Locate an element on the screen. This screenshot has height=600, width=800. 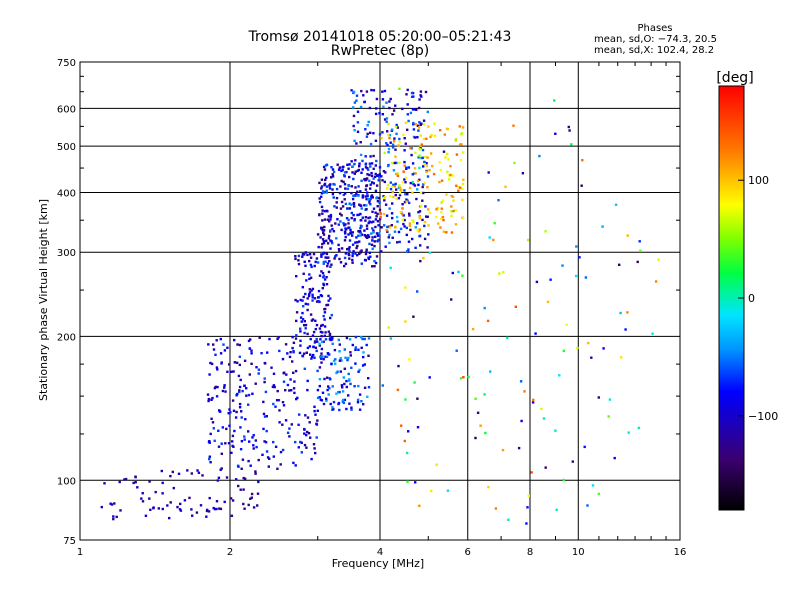
colorbar-tick-label: −100 is located at coordinates (763, 416).